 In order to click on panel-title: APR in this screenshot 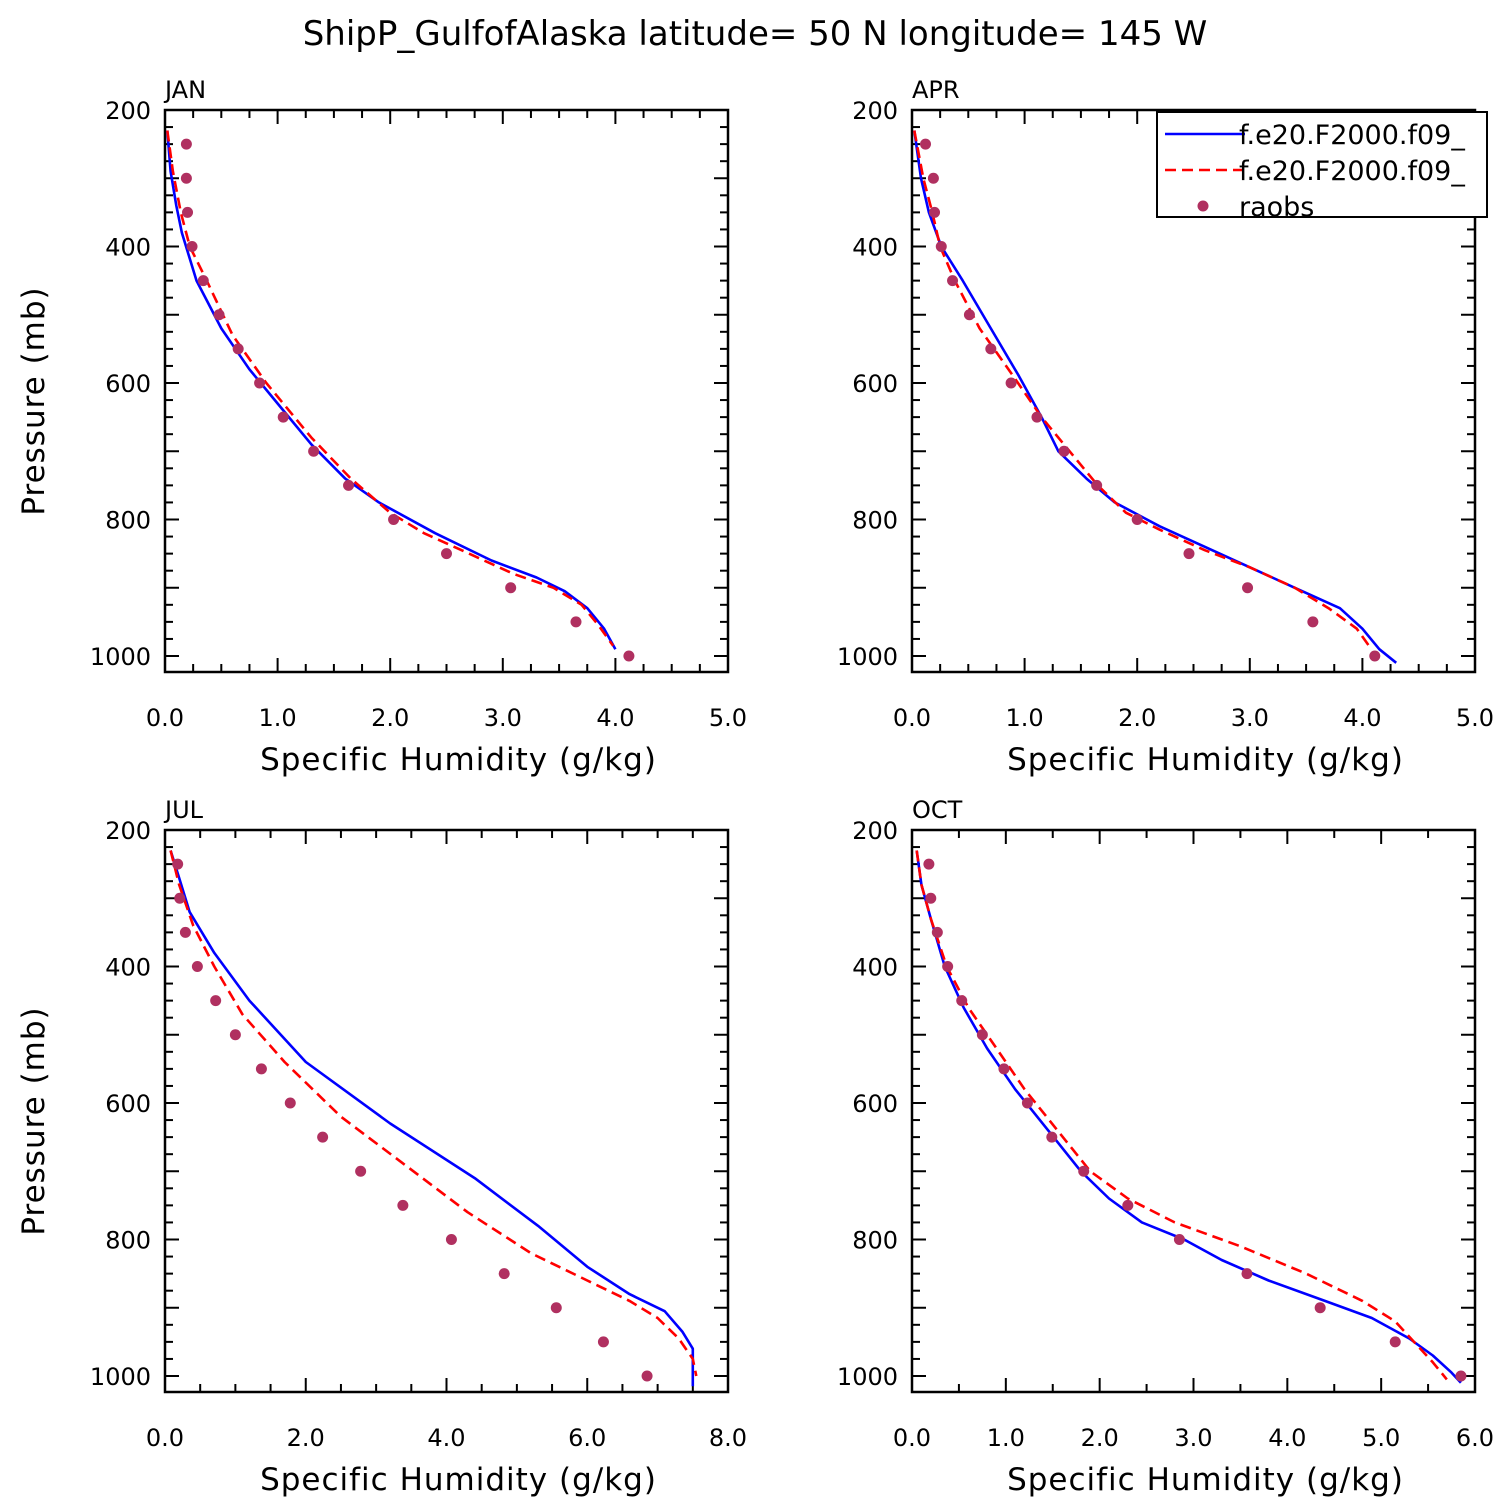, I will do `click(936, 90)`.